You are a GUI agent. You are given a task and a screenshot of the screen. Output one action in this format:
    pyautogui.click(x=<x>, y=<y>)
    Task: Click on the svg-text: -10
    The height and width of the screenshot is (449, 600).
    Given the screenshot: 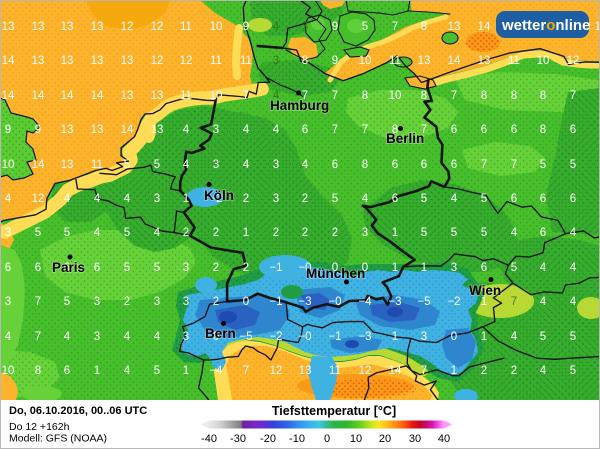 What is the action you would take?
    pyautogui.click(x=297, y=439)
    